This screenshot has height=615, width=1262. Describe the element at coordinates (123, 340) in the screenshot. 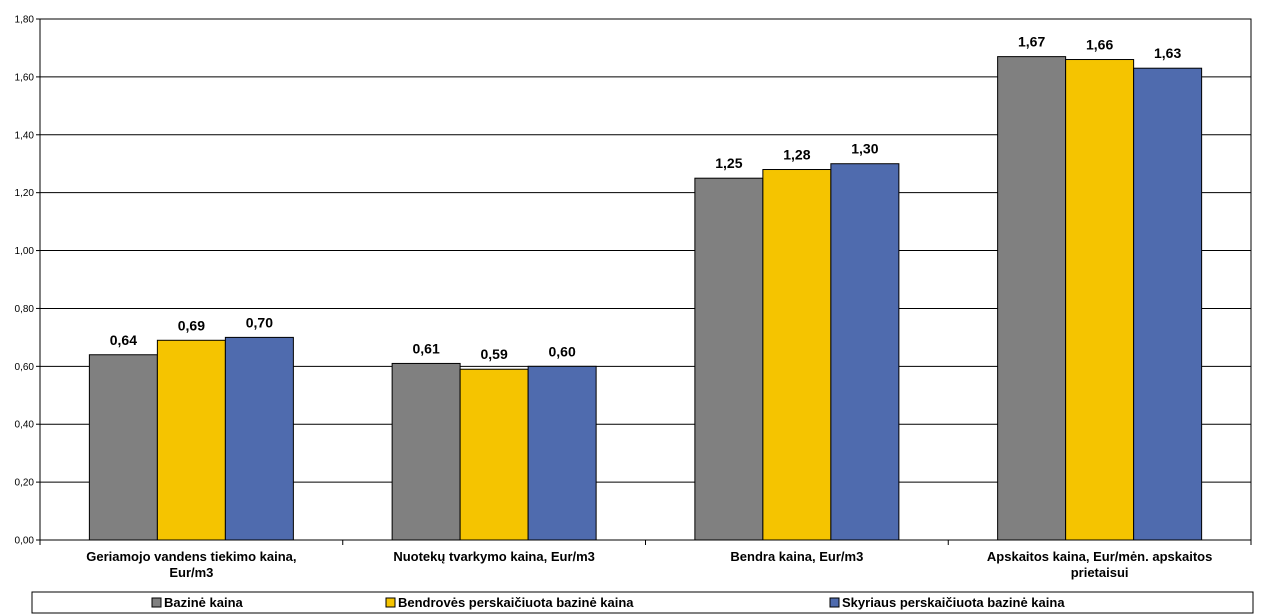

I see `data-label: 0,64` at that location.